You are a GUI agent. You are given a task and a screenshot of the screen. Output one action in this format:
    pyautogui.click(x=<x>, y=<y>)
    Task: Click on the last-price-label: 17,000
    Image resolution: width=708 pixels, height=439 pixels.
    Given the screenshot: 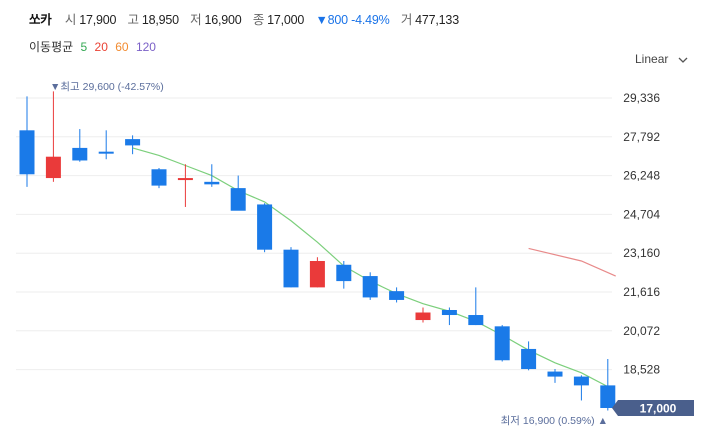 What is the action you would take?
    pyautogui.click(x=658, y=409)
    